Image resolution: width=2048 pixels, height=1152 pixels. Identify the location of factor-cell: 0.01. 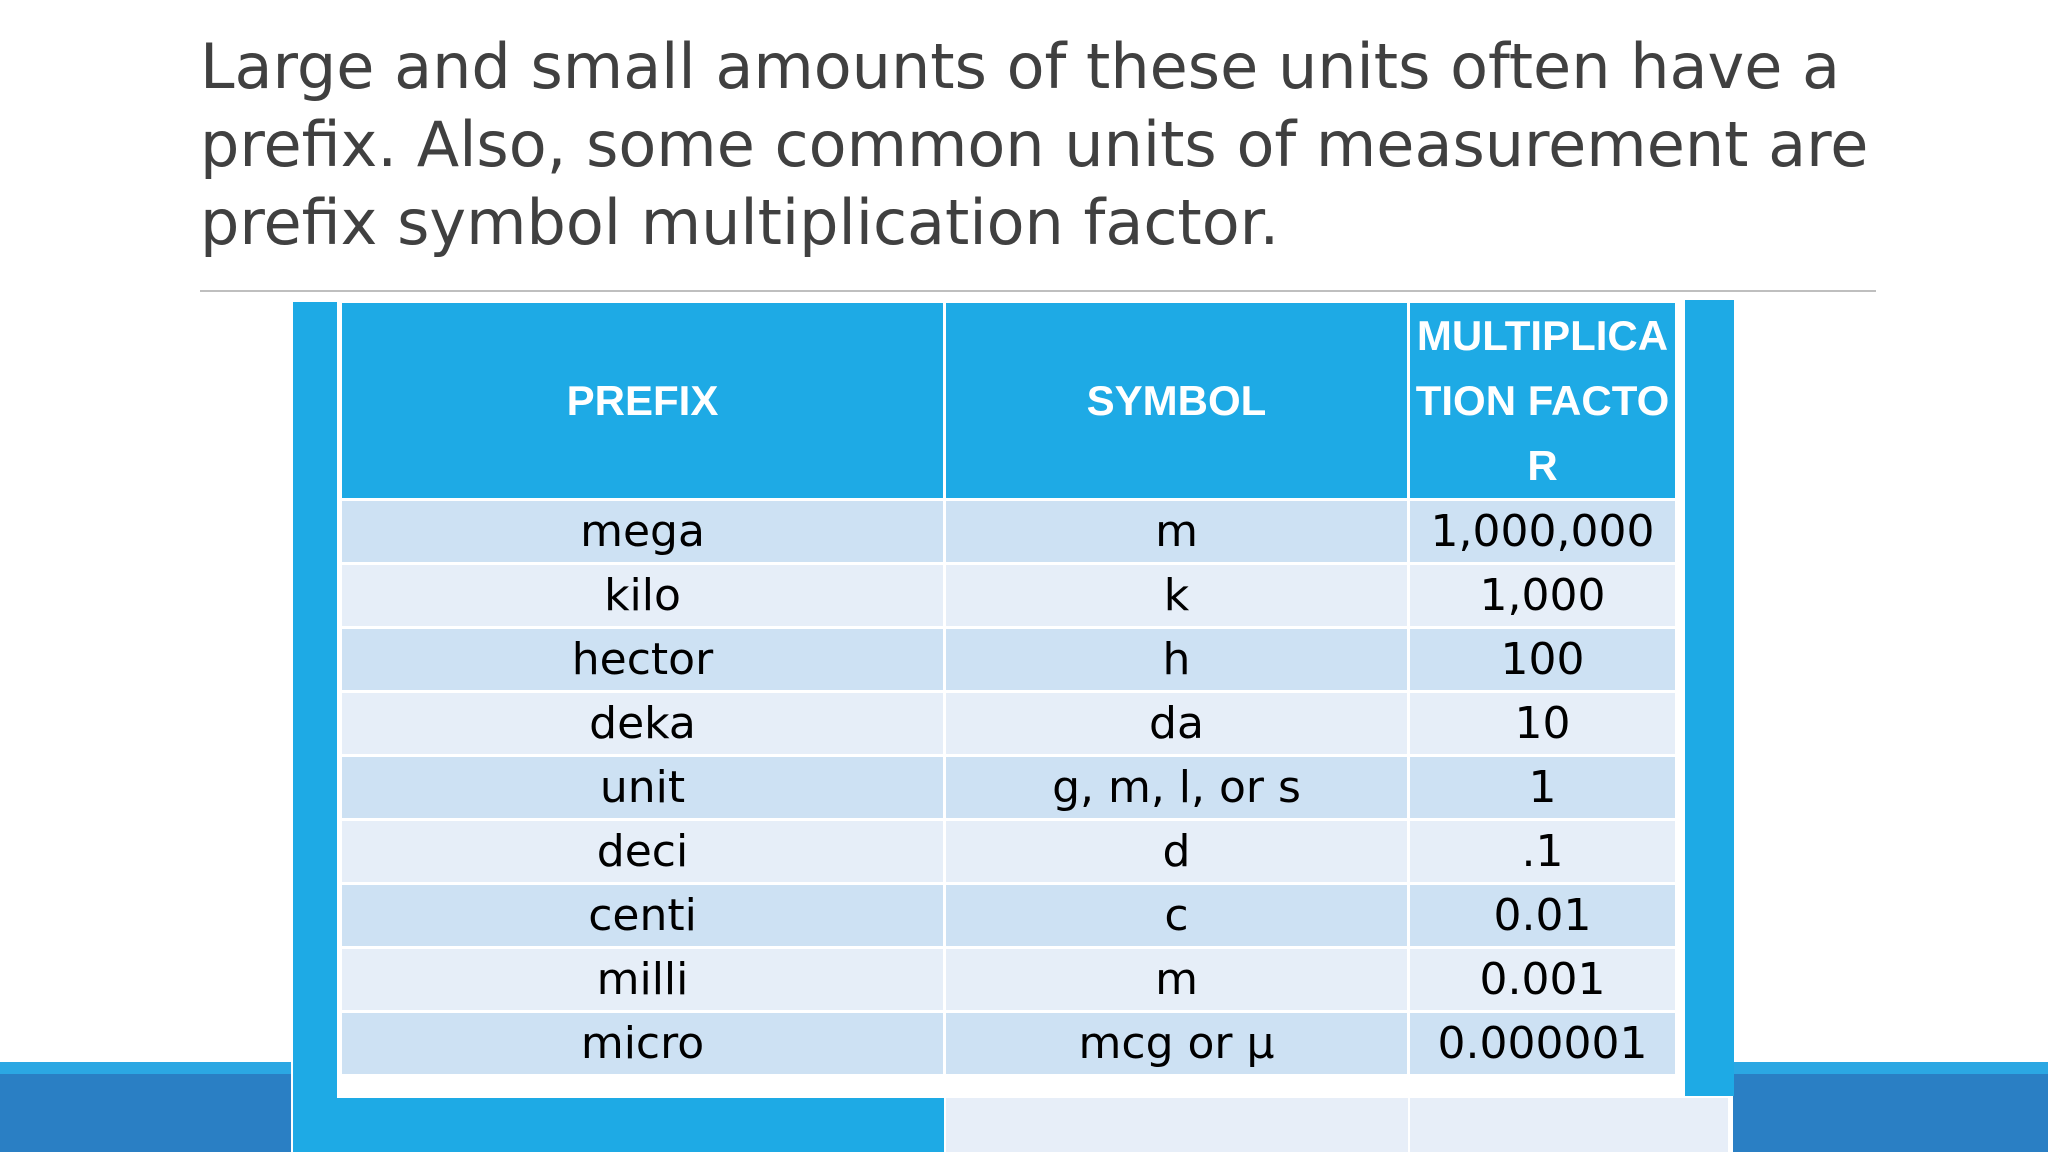
(1542, 915).